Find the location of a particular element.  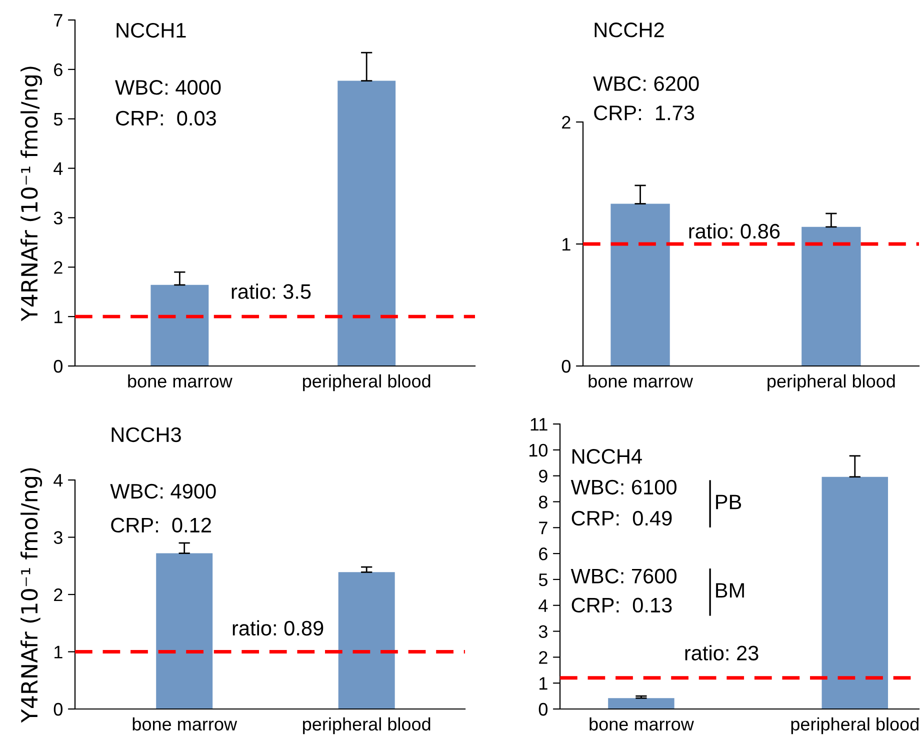

annotation: CRP: 0.13 is located at coordinates (622, 605).